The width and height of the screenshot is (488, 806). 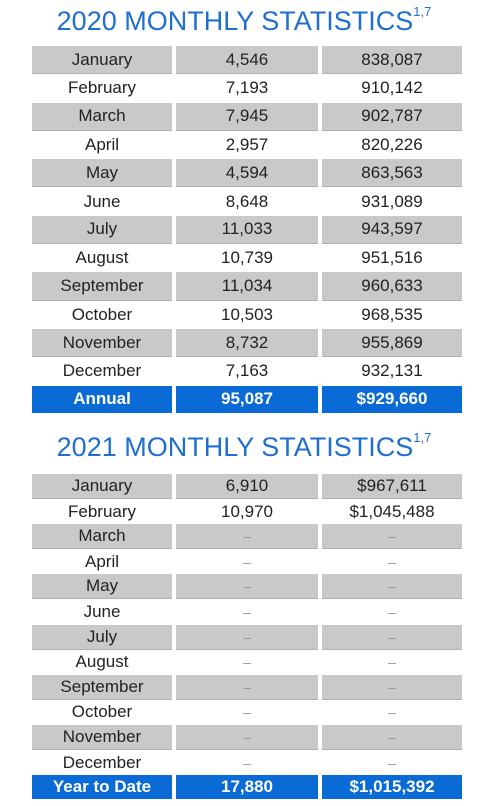 What do you see at coordinates (235, 447) in the screenshot?
I see `title-text: 2021 MONTHLY STATISTICS` at bounding box center [235, 447].